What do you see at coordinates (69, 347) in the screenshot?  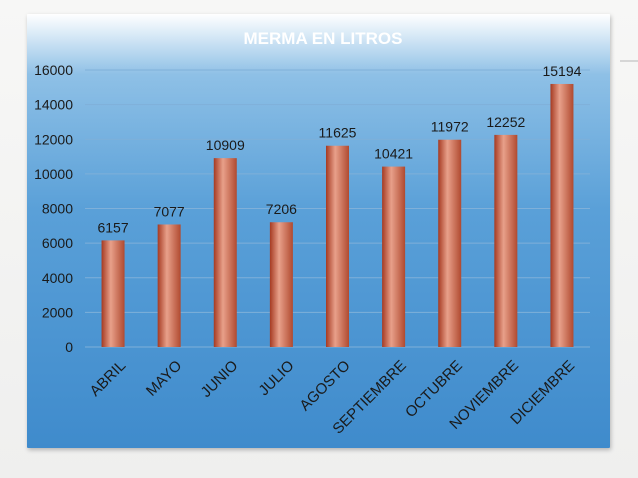 I see `y-tick-label: 0` at bounding box center [69, 347].